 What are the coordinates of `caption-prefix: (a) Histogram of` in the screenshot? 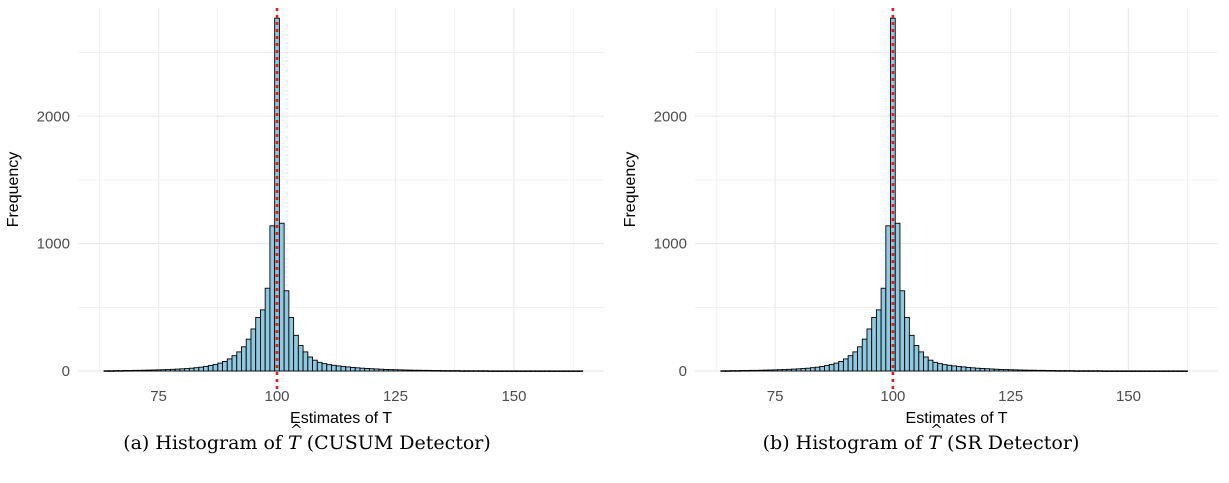 It's located at (202, 443).